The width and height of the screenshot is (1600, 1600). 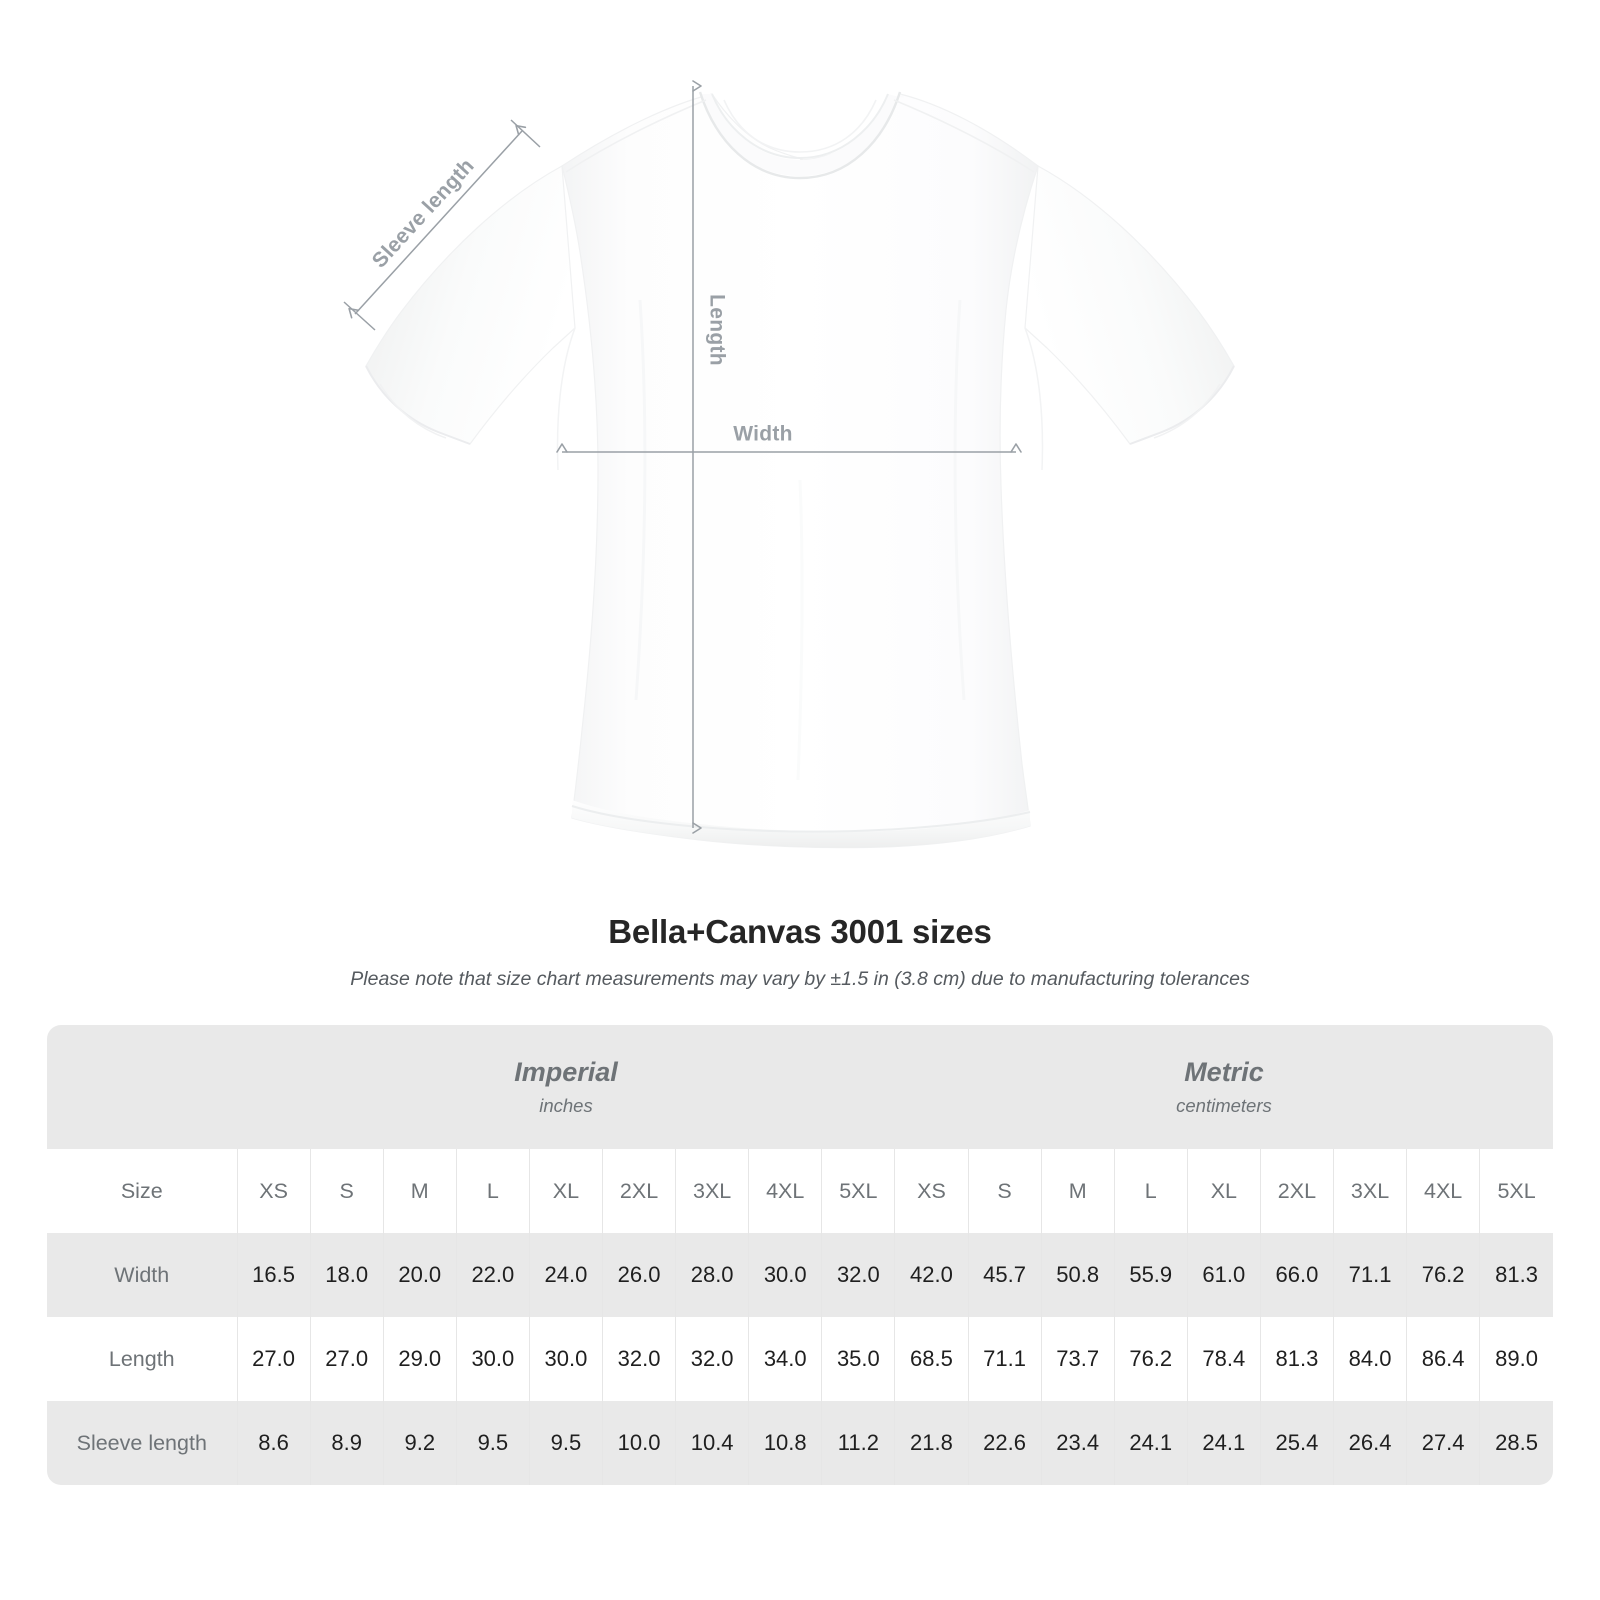 What do you see at coordinates (638, 1275) in the screenshot?
I see `cell-width-imperial-2xl: 26.0` at bounding box center [638, 1275].